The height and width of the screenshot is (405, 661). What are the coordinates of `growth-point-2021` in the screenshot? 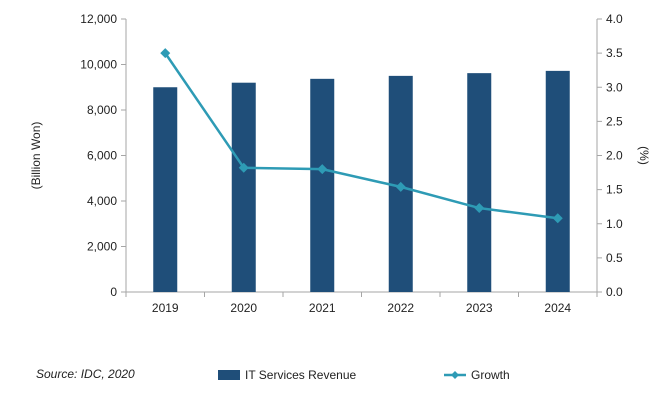 It's located at (322, 169).